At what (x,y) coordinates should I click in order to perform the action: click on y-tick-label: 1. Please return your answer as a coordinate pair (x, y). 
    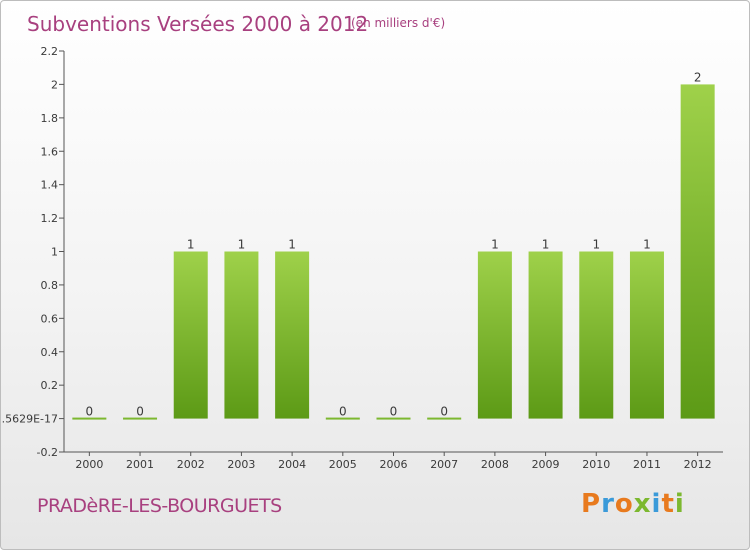
    Looking at the image, I should click on (54, 252).